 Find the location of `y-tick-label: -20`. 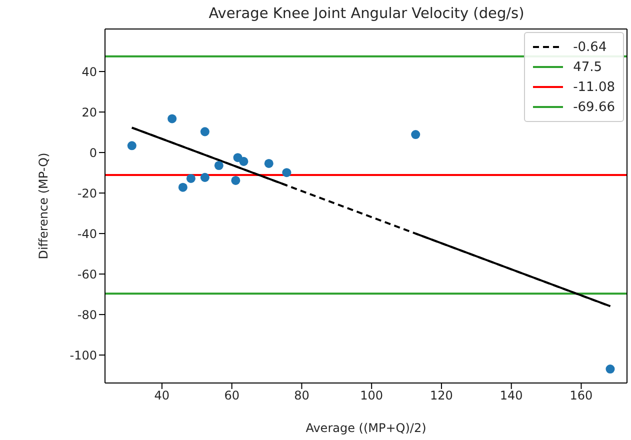

y-tick-label: -20 is located at coordinates (87, 193).